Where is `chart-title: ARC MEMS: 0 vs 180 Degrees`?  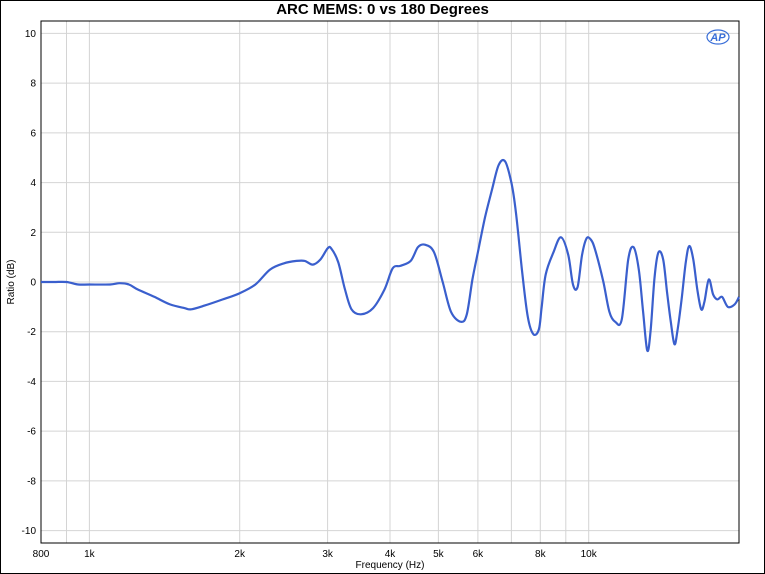
chart-title: ARC MEMS: 0 vs 180 Degrees is located at coordinates (382, 9).